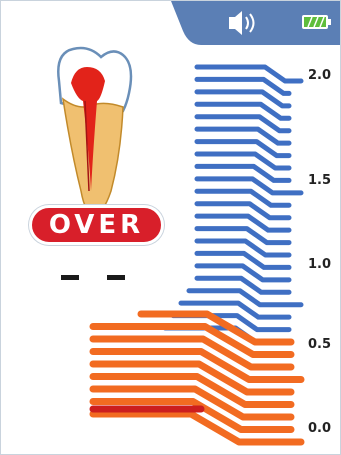 The width and height of the screenshot is (341, 455). I want to click on scale-tick-label: 2.0, so click(320, 75).